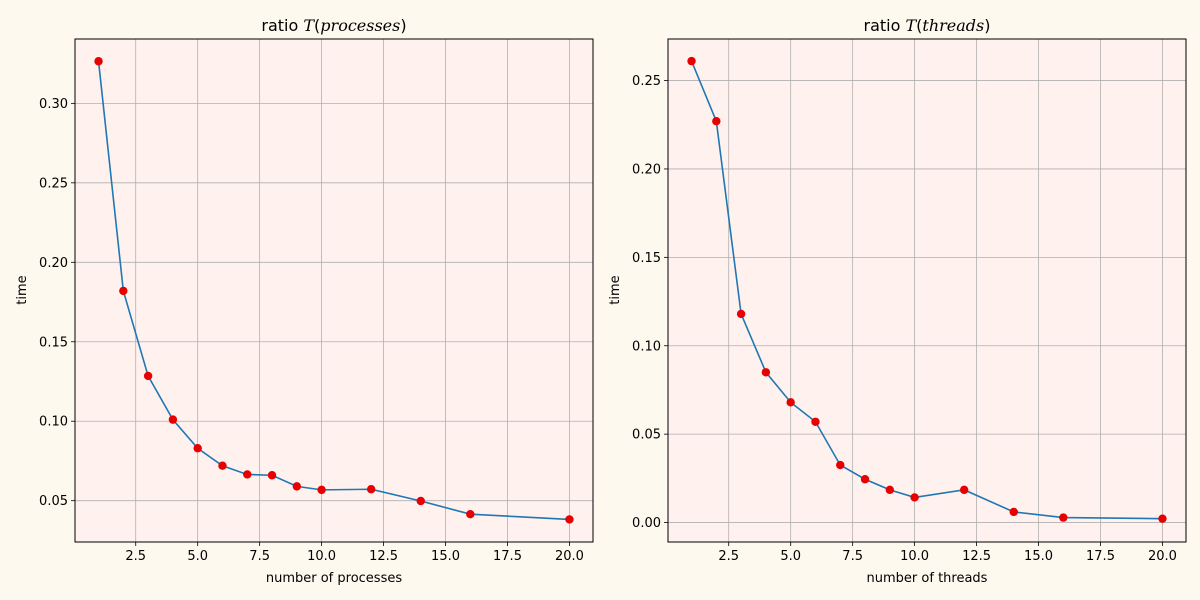 The image size is (1200, 600). What do you see at coordinates (927, 578) in the screenshot?
I see `x-axis-label-threads: number of threads` at bounding box center [927, 578].